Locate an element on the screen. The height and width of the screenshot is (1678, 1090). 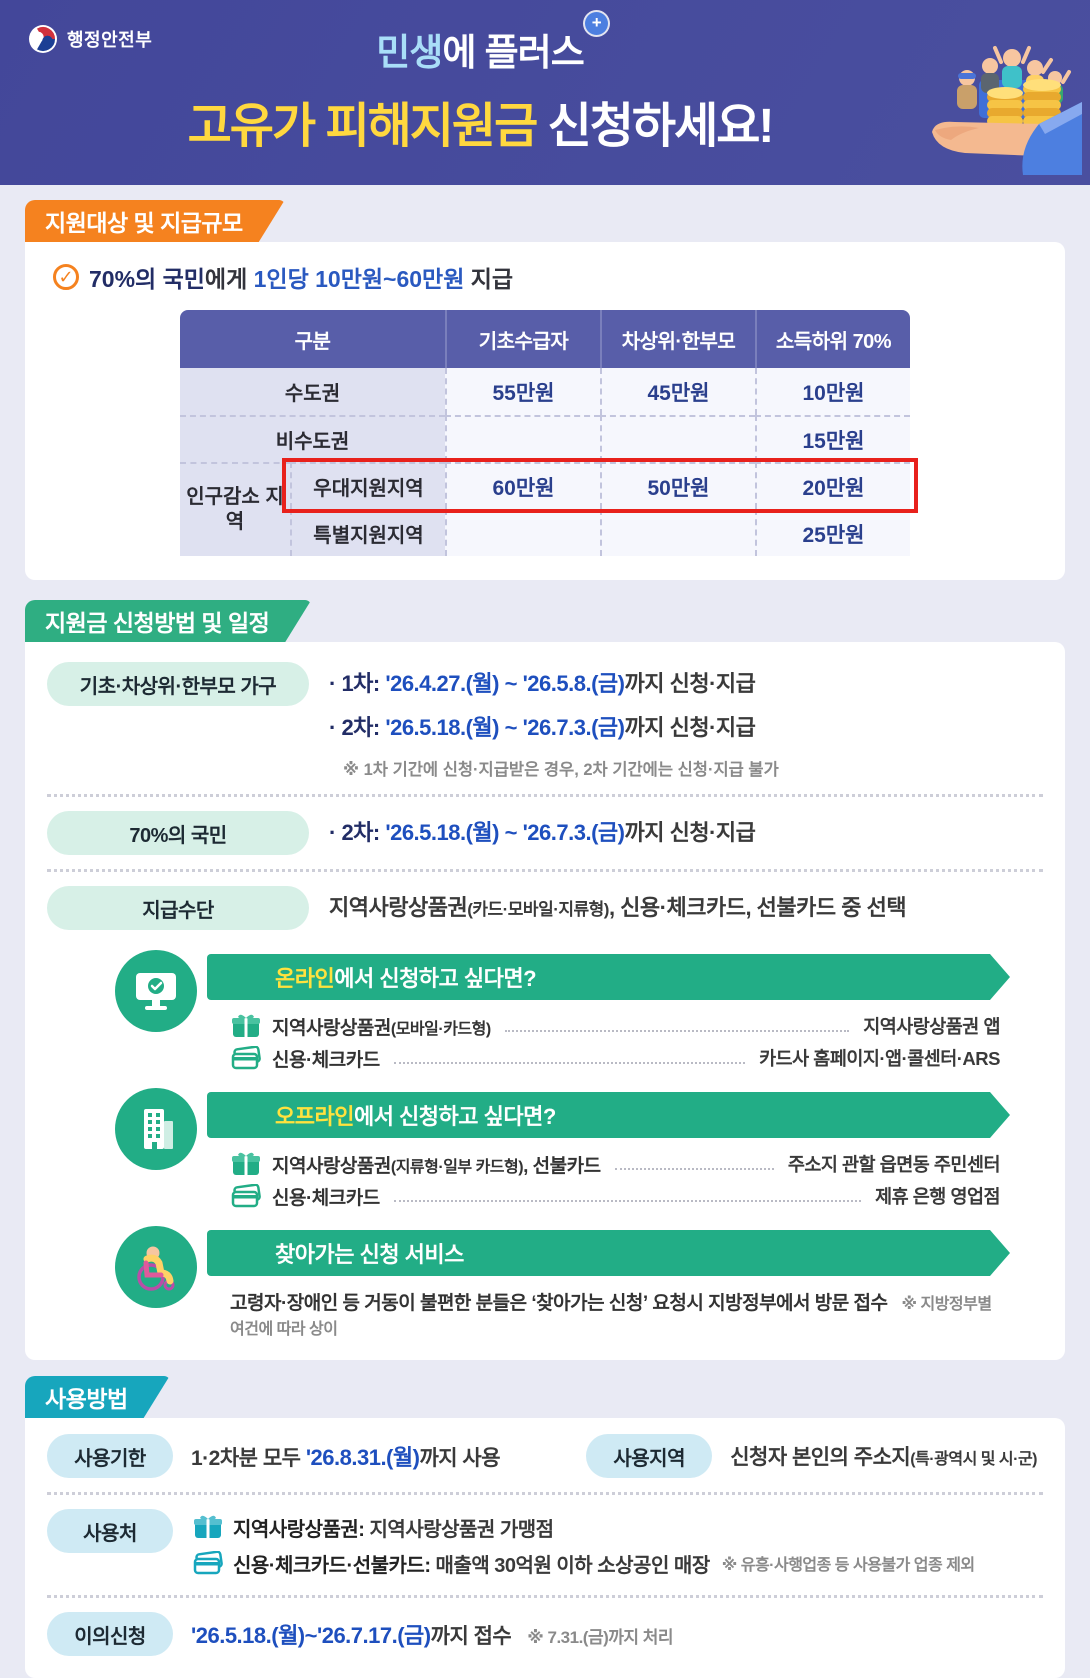
hand-holding-coins-illustration is located at coordinates (1007, 110).